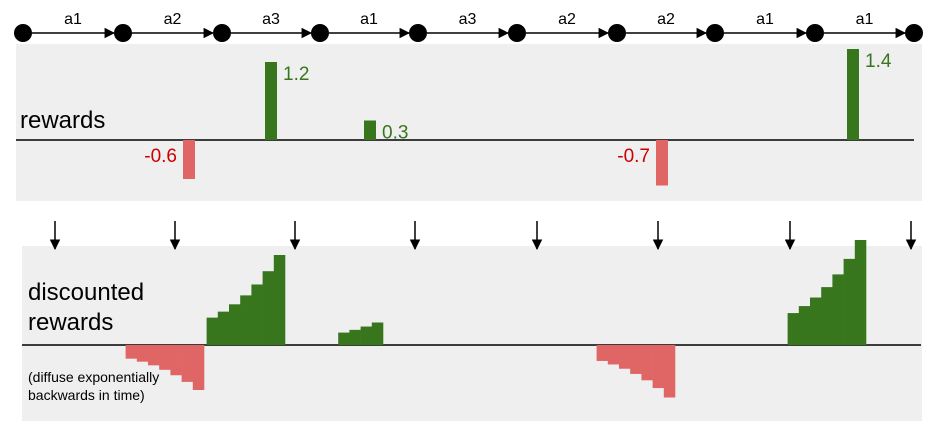 This screenshot has width=941, height=428. What do you see at coordinates (633, 156) in the screenshot?
I see `reward-value-label: -0.7` at bounding box center [633, 156].